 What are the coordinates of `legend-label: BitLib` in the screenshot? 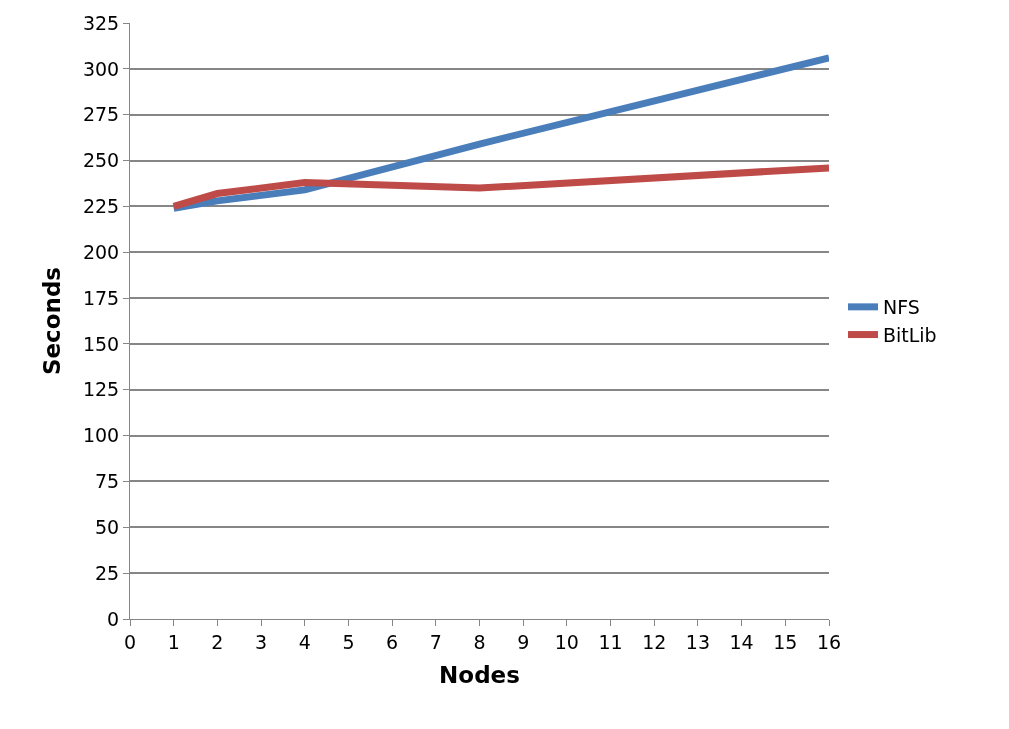 It's located at (909, 334).